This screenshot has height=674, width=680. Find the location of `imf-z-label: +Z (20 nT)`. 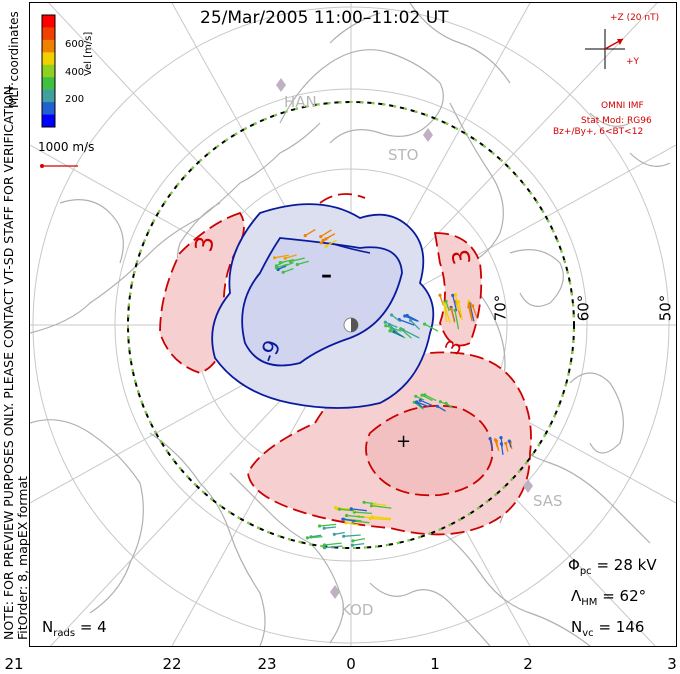

imf-z-label: +Z (20 nT) is located at coordinates (635, 18).